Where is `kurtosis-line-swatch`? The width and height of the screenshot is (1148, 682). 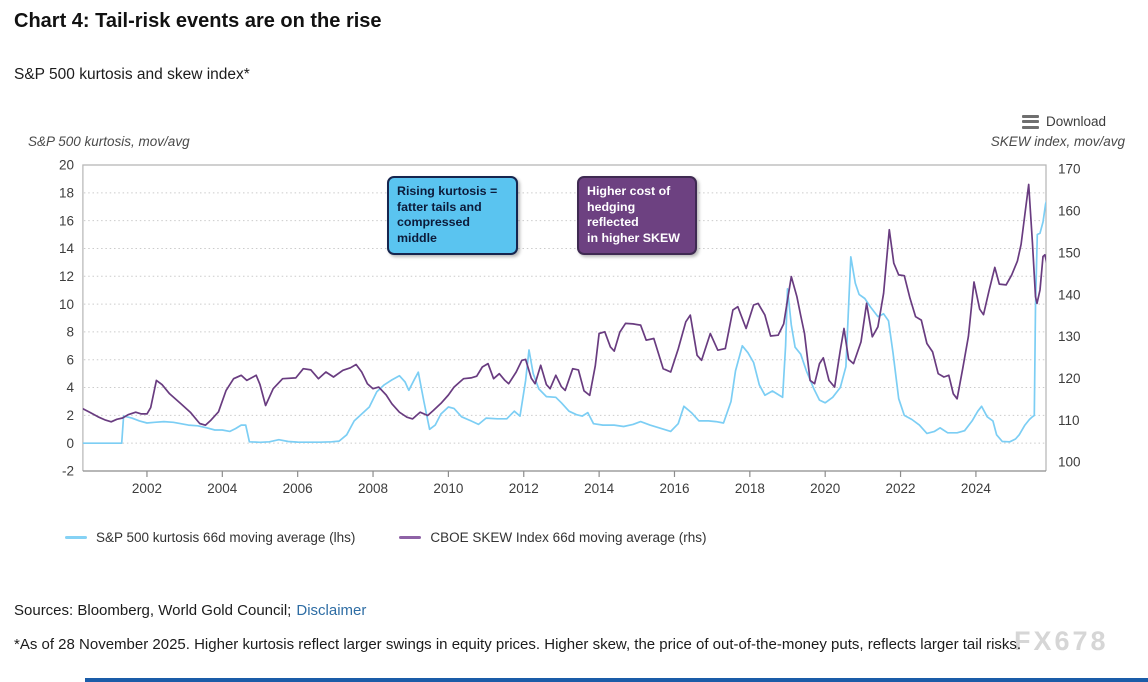 kurtosis-line-swatch is located at coordinates (76, 537).